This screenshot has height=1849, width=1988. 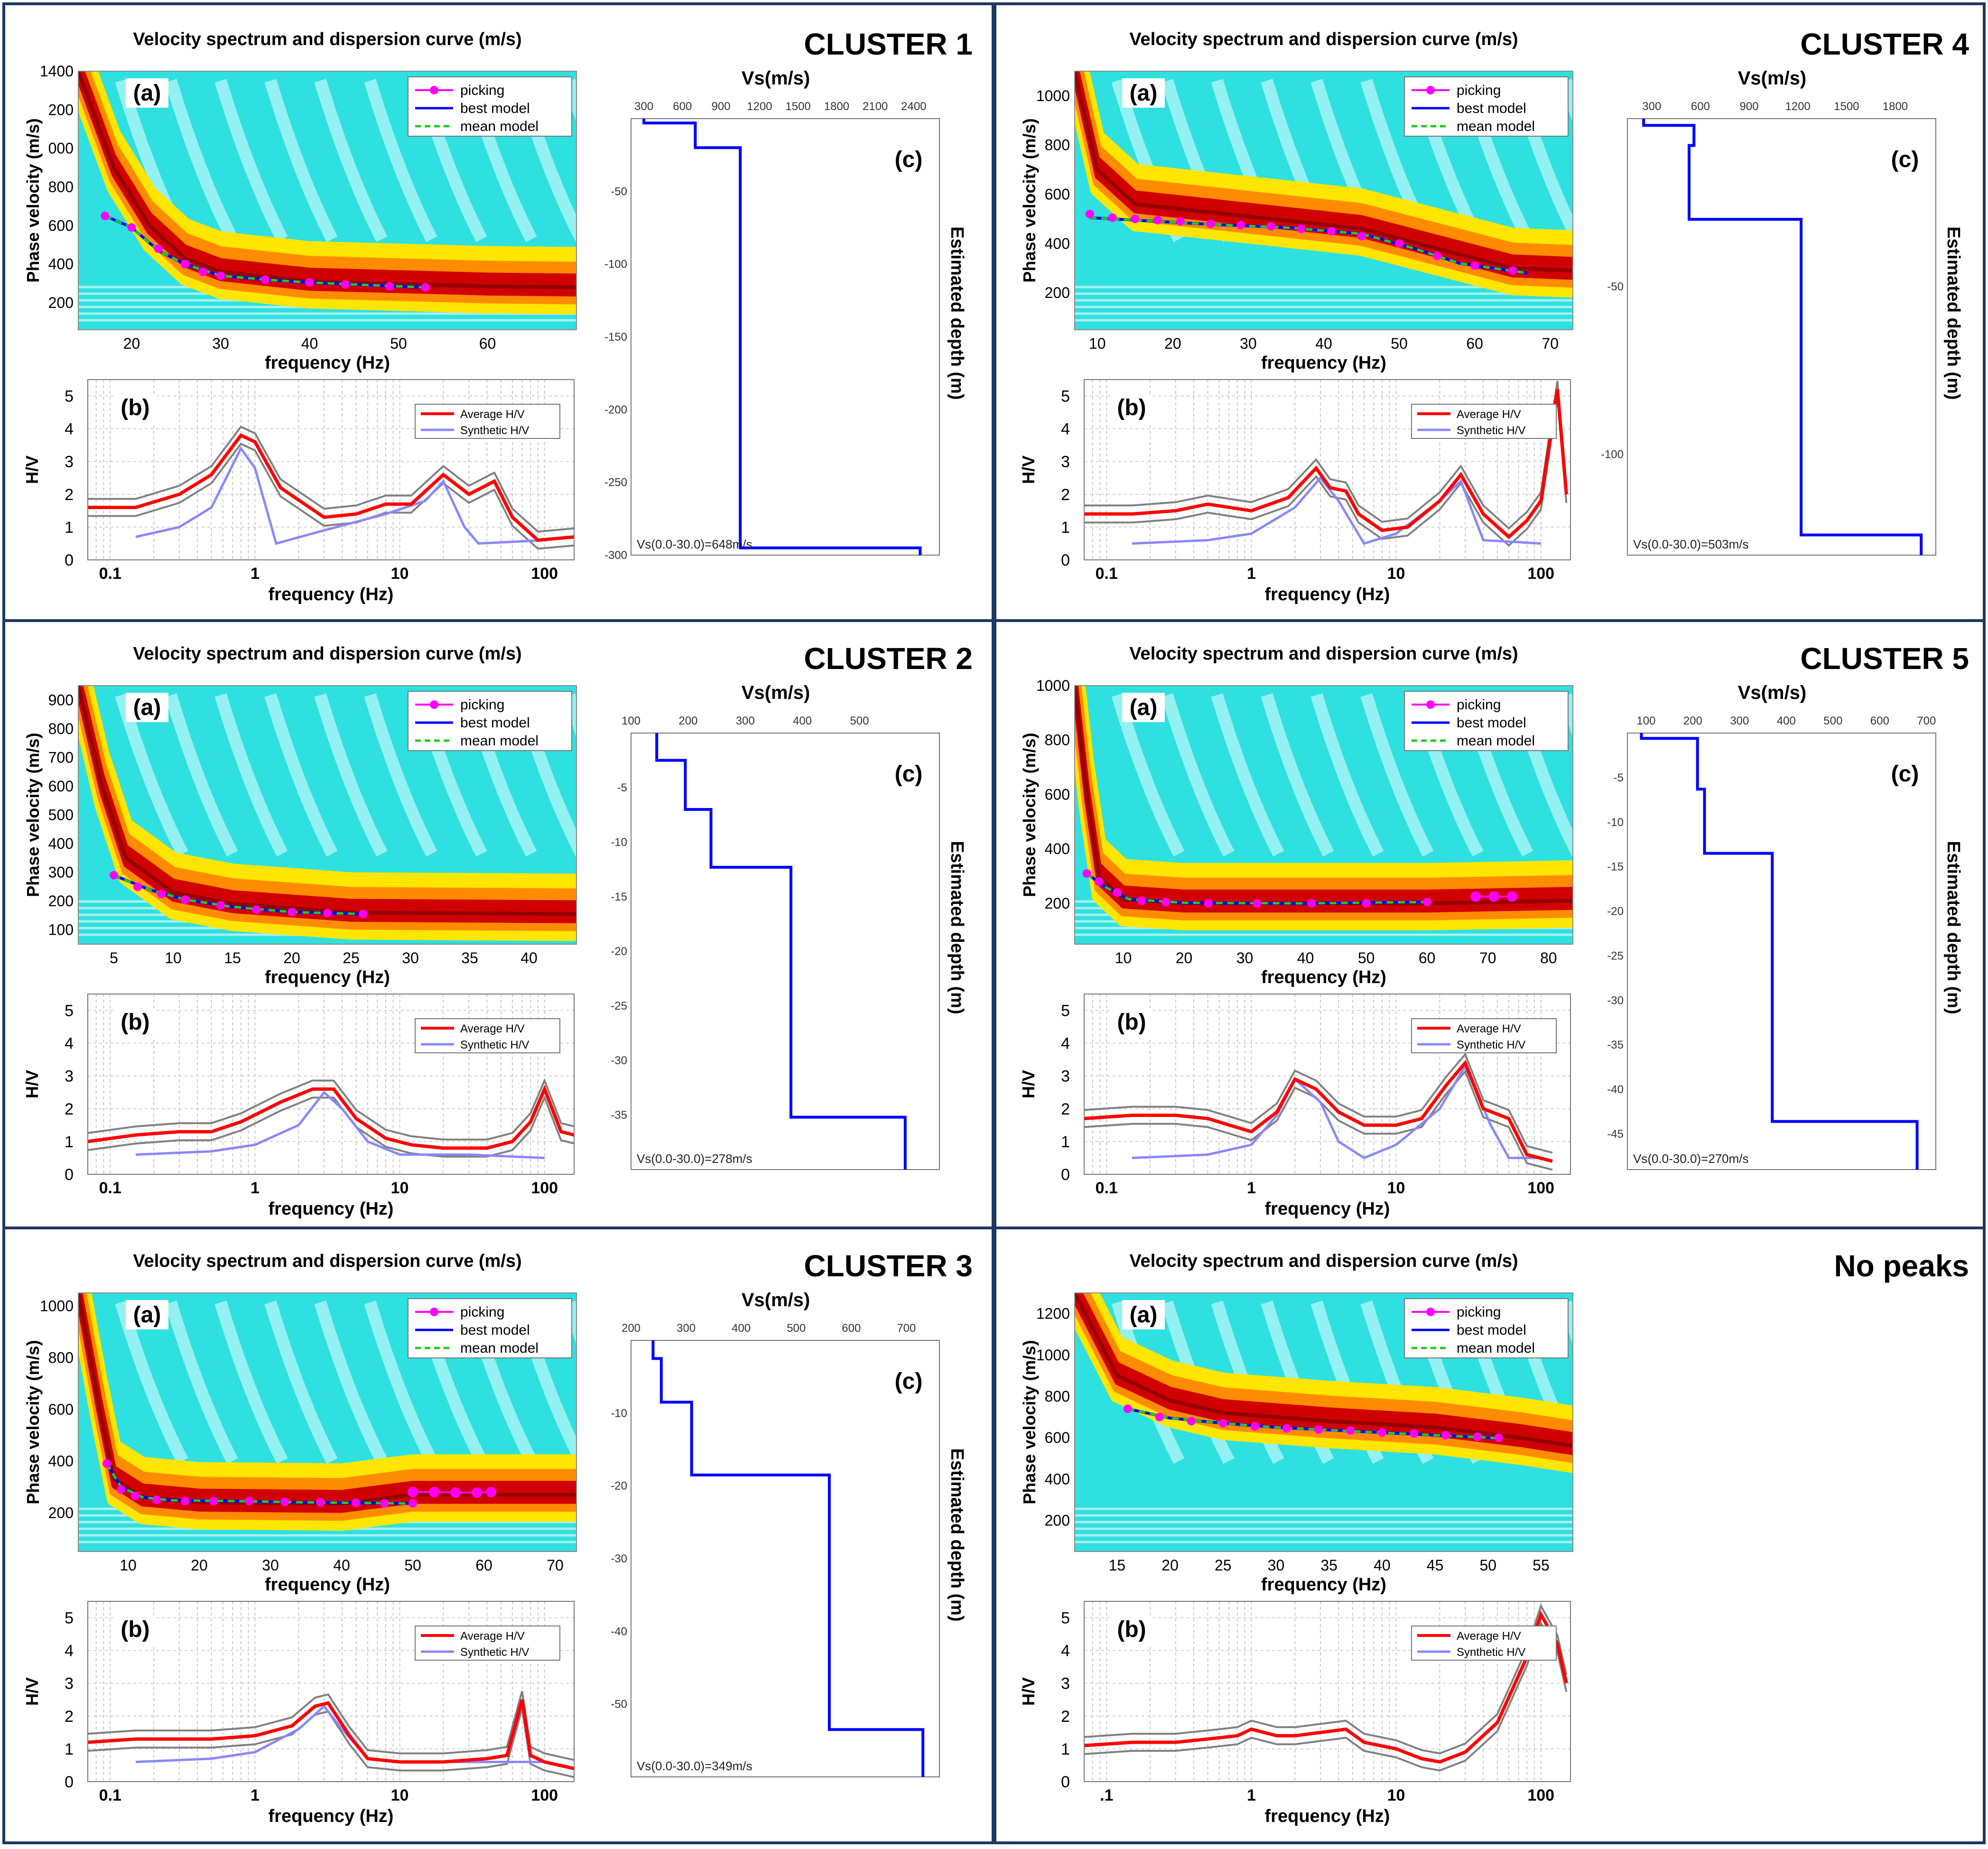 I want to click on hv-y-tick: 4, so click(x=69, y=1651).